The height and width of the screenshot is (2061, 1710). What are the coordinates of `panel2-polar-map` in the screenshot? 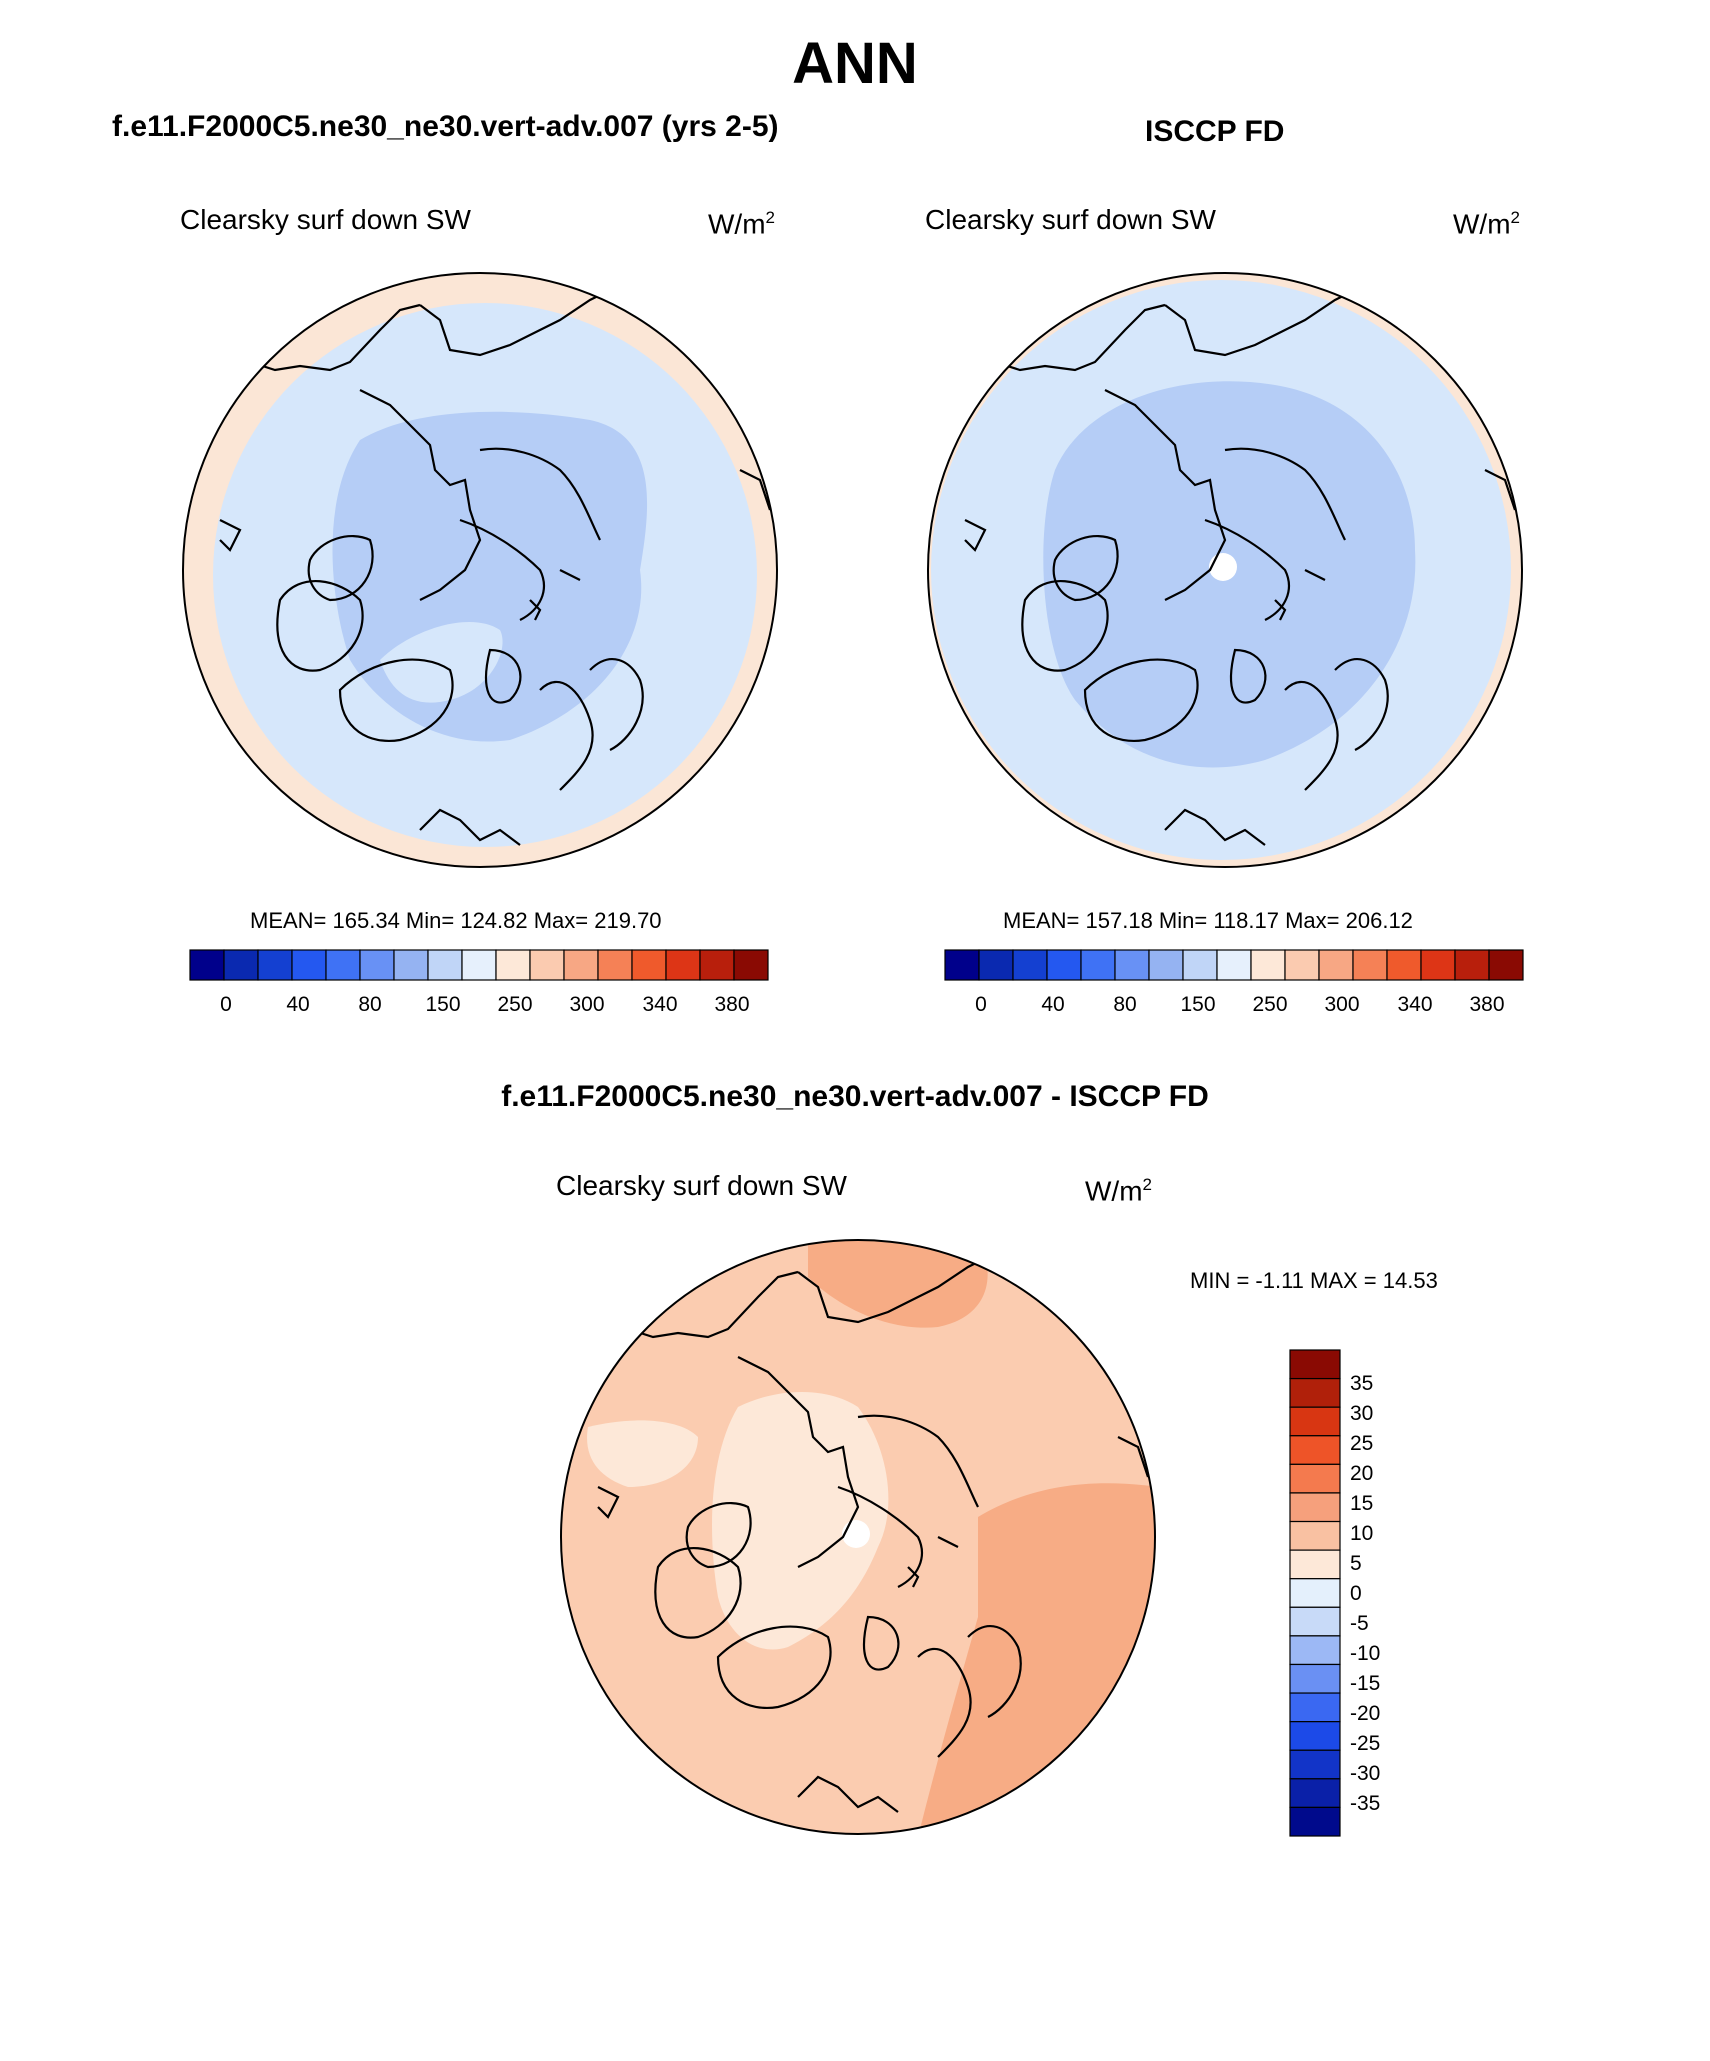 It's located at (1225, 570).